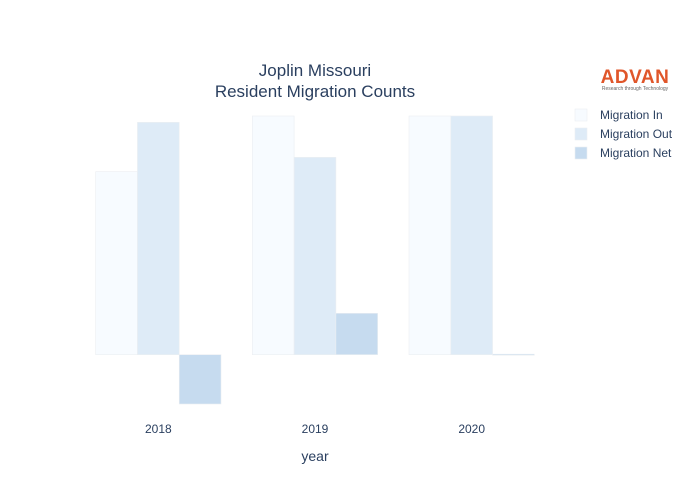  Describe the element at coordinates (158, 429) in the screenshot. I see `x-tick-2018: 2018` at that location.